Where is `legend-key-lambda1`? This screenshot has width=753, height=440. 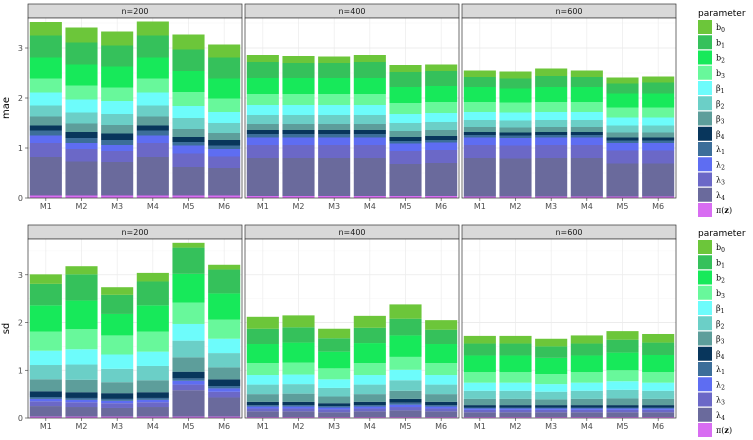 legend-key-lambda1 is located at coordinates (705, 149).